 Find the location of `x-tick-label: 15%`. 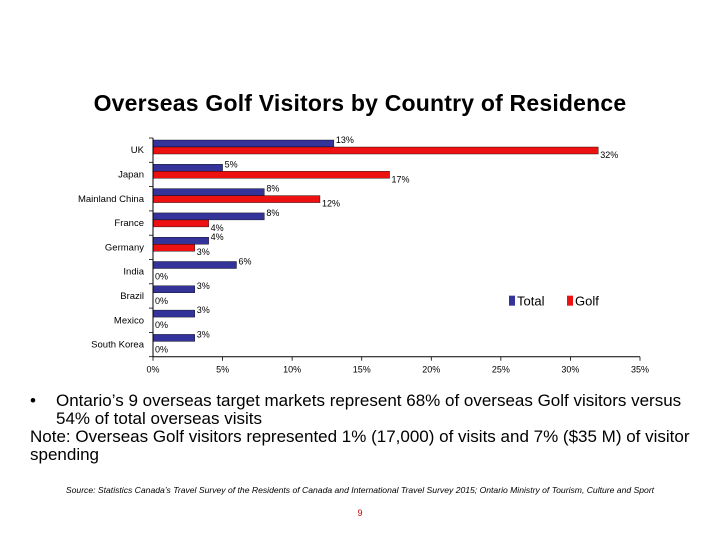

x-tick-label: 15% is located at coordinates (362, 370).